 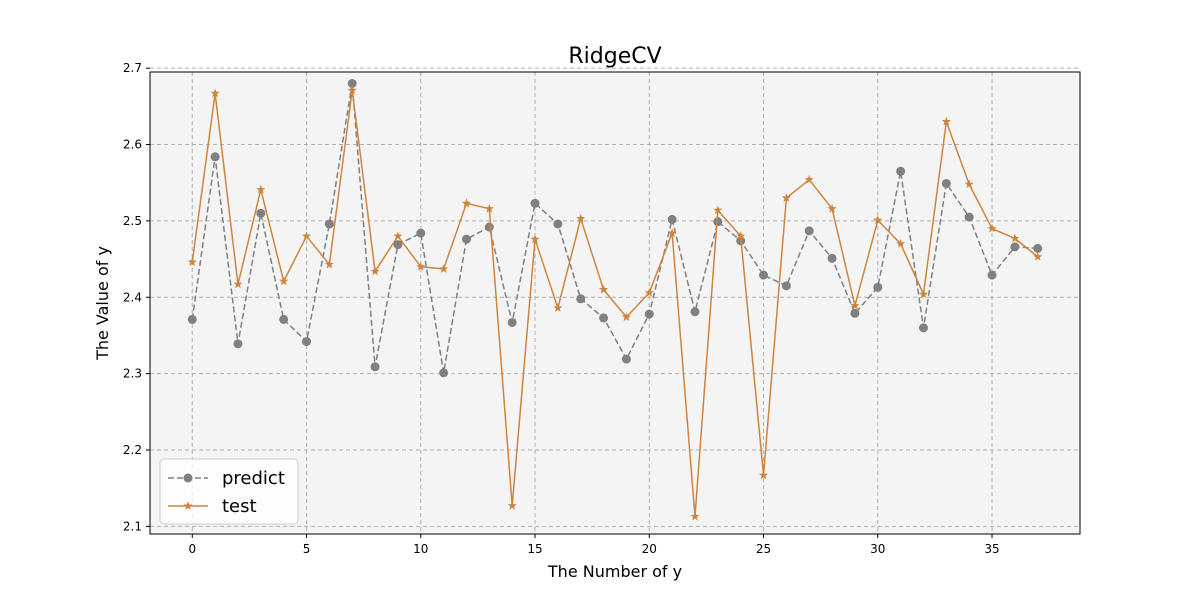 What do you see at coordinates (188, 478) in the screenshot?
I see `legend-predict-marker` at bounding box center [188, 478].